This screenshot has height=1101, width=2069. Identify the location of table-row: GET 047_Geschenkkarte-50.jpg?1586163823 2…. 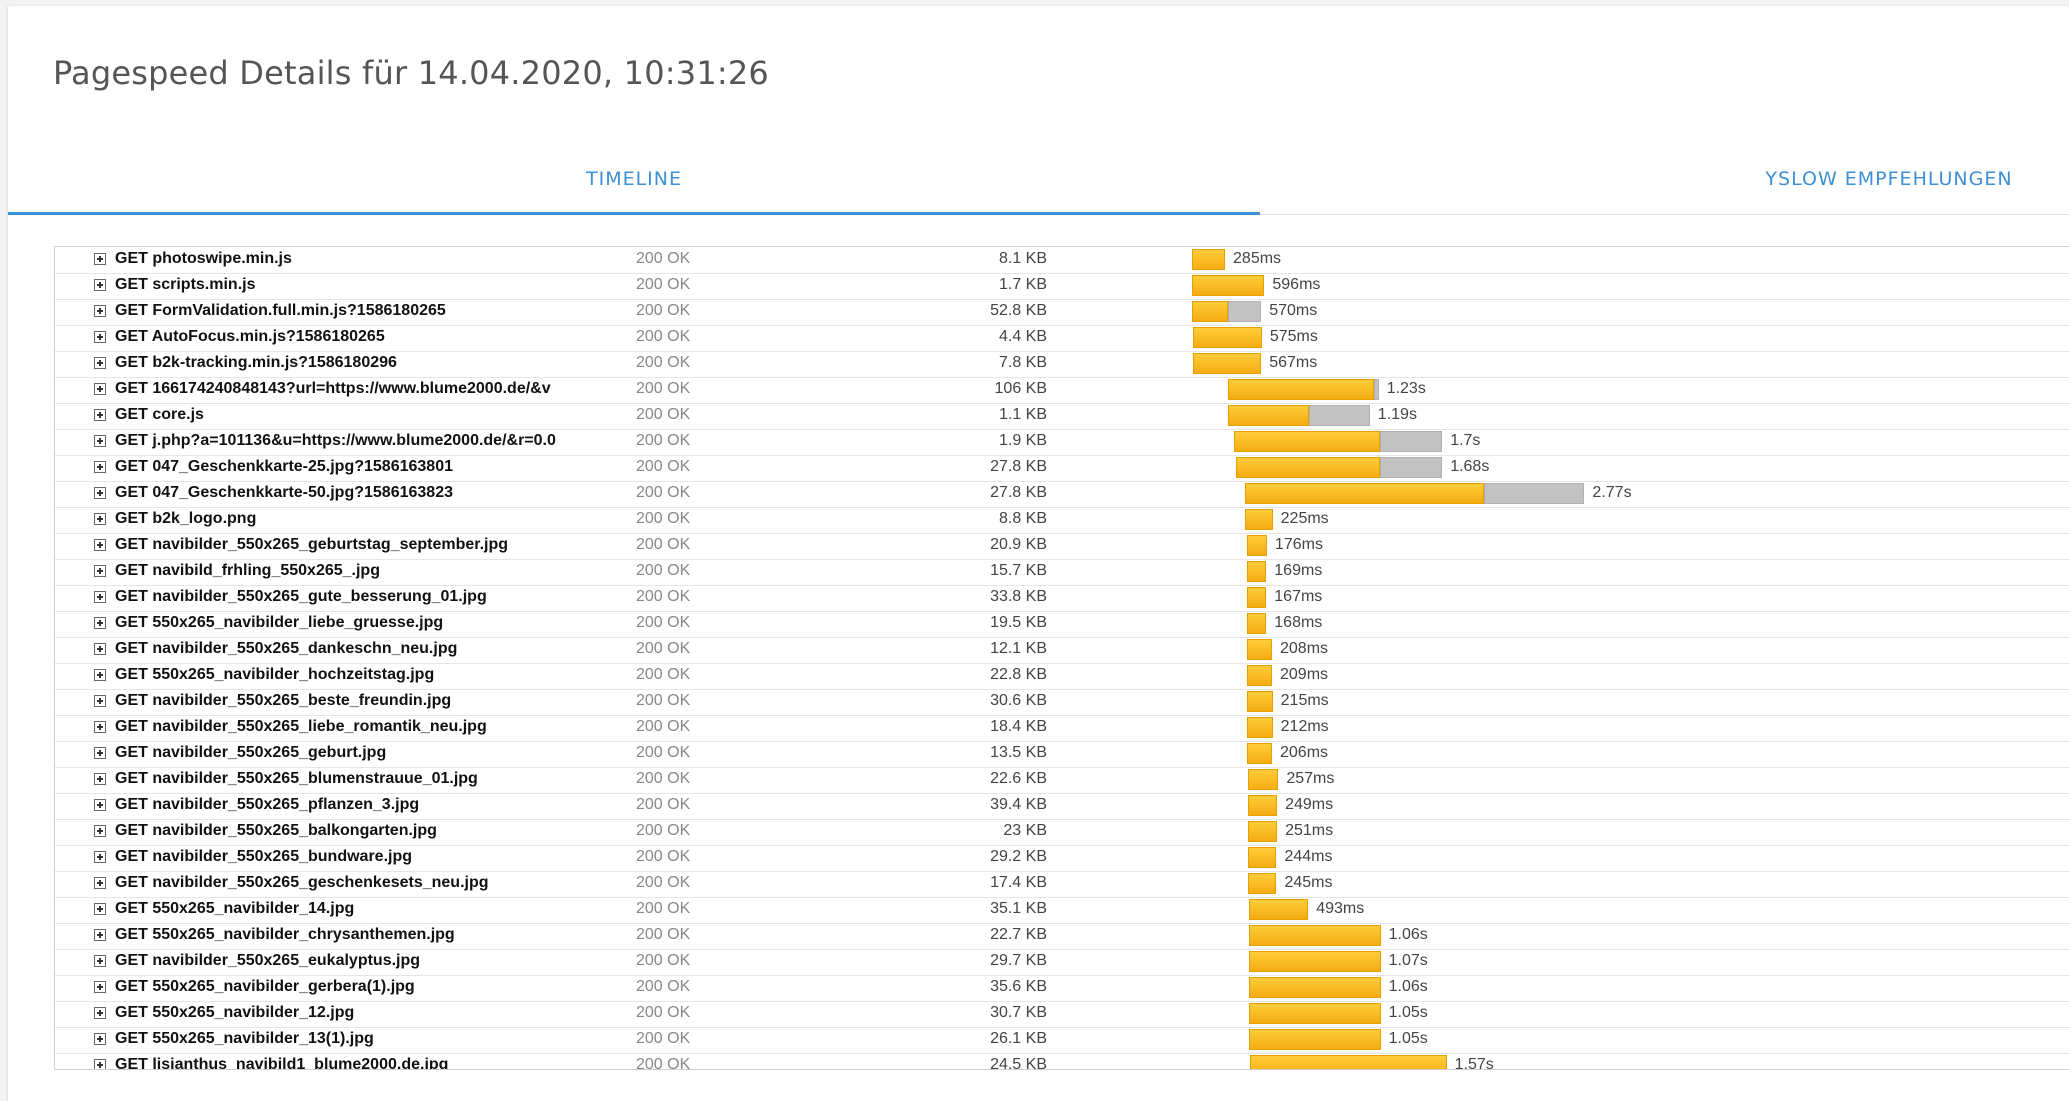
(1062, 494).